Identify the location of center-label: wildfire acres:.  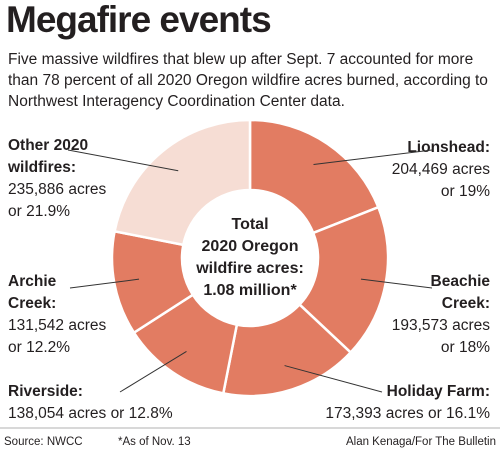
(249, 268).